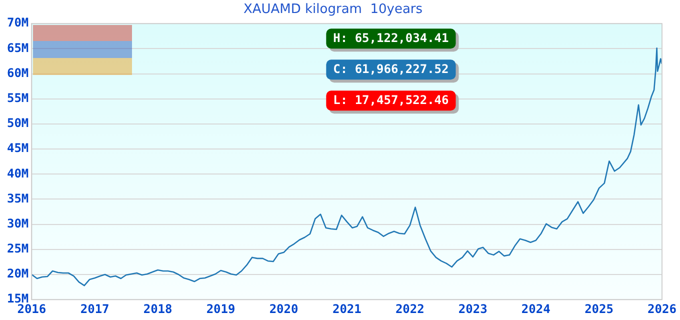 This screenshot has height=320, width=680. I want to click on y-tick-label: 45M, so click(17, 148).